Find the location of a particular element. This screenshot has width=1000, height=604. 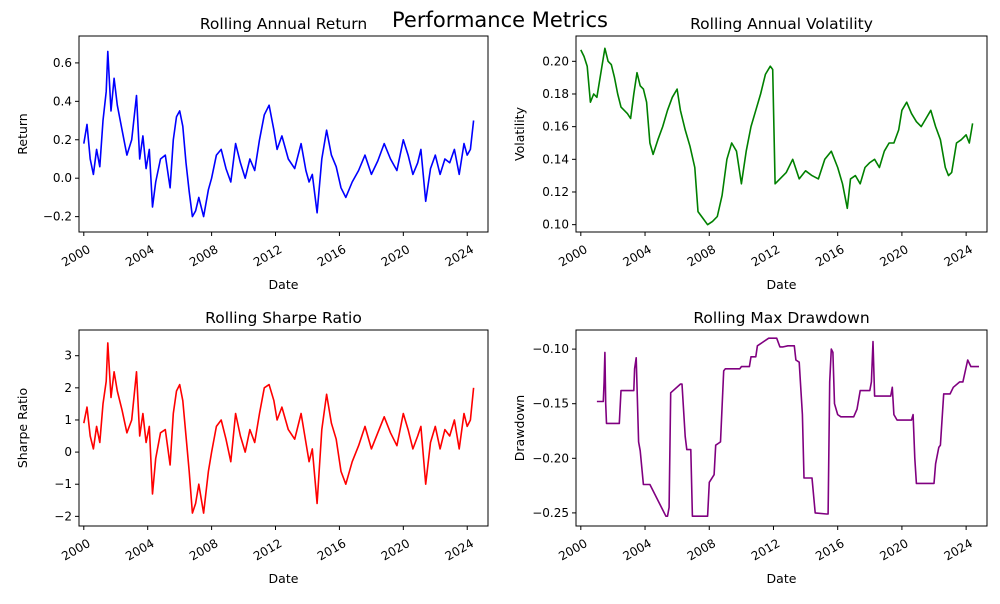

y-tick-label: −0.20 is located at coordinates (550, 458).